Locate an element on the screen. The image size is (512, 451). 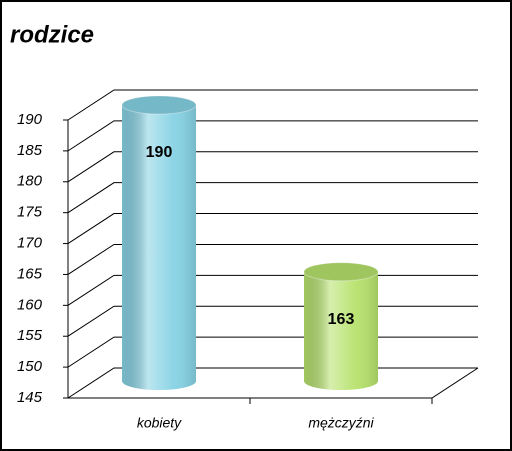
x-tick-label: mężczyźni is located at coordinates (341, 423).